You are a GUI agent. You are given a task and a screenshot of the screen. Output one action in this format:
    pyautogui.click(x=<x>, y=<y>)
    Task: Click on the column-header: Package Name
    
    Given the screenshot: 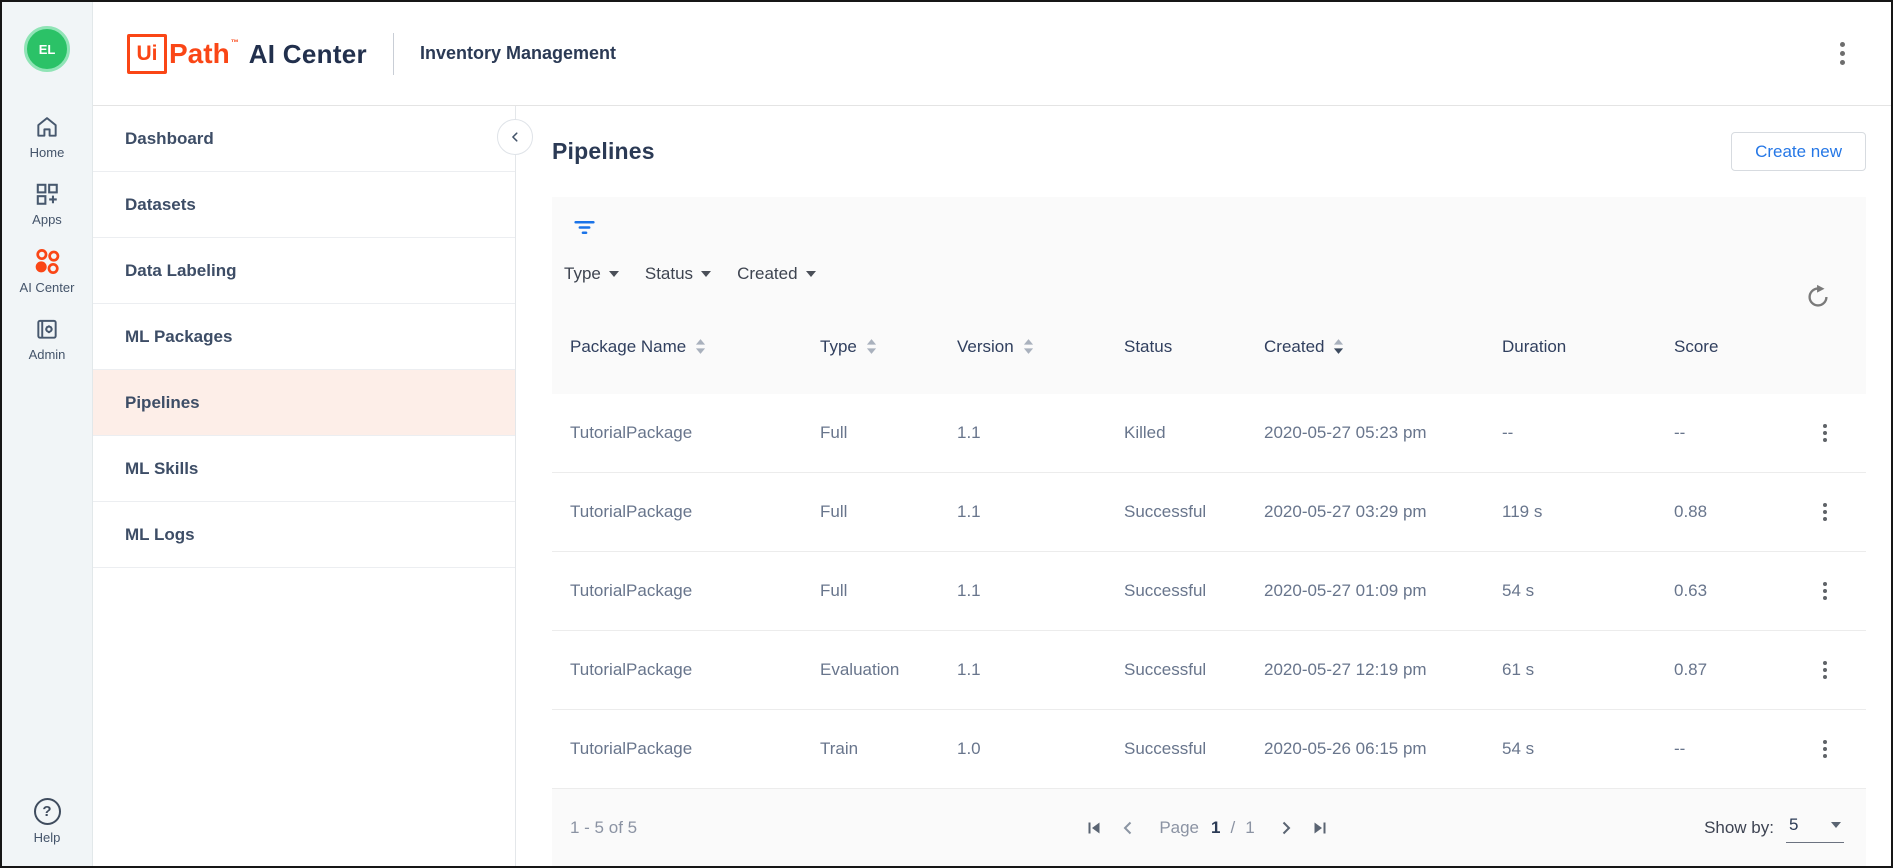 What is the action you would take?
    pyautogui.click(x=677, y=347)
    